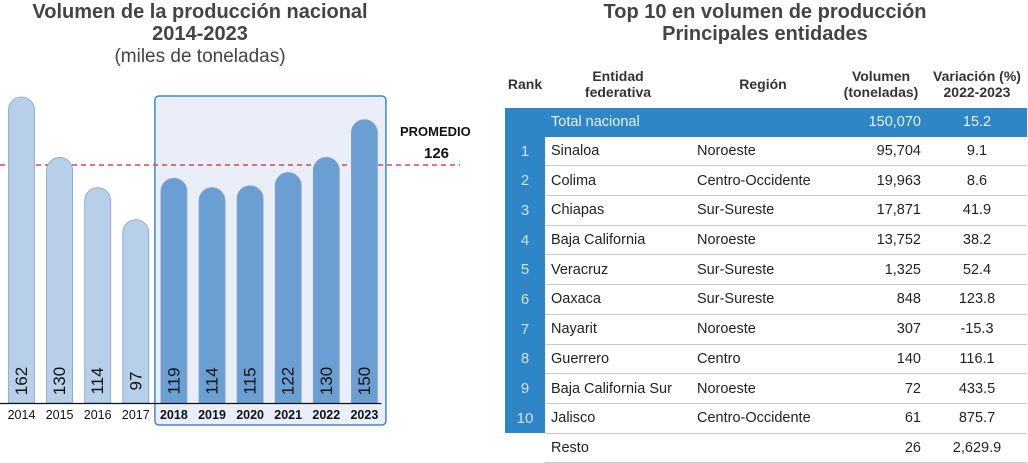 This screenshot has width=1028, height=463. Describe the element at coordinates (174, 415) in the screenshot. I see `x-tick-label: 2018` at that location.